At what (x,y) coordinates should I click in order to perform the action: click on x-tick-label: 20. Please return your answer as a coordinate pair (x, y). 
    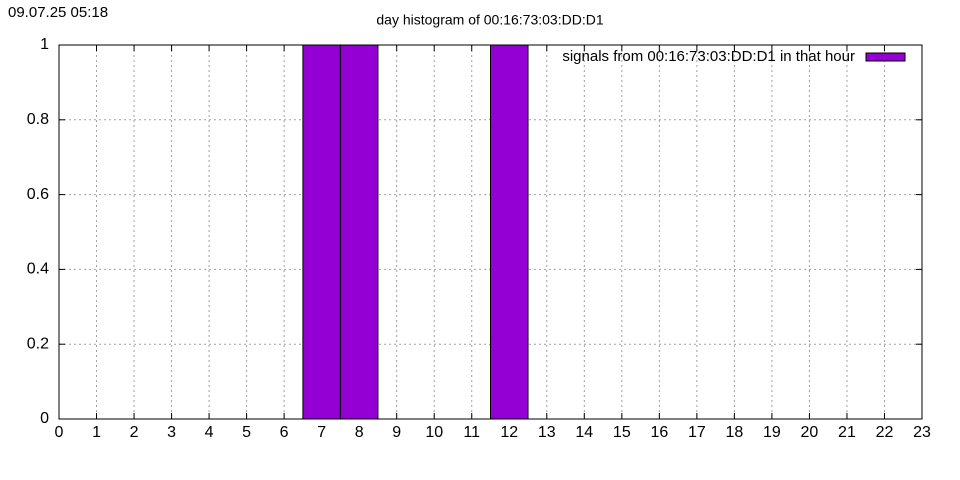
    Looking at the image, I should click on (810, 432).